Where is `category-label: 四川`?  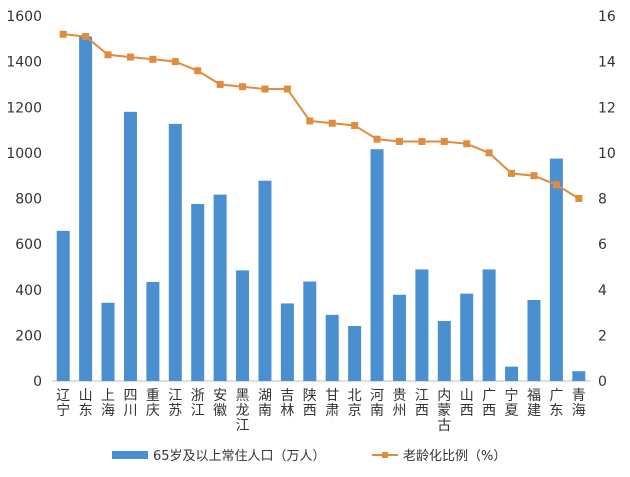
category-label: 四川 is located at coordinates (130, 403).